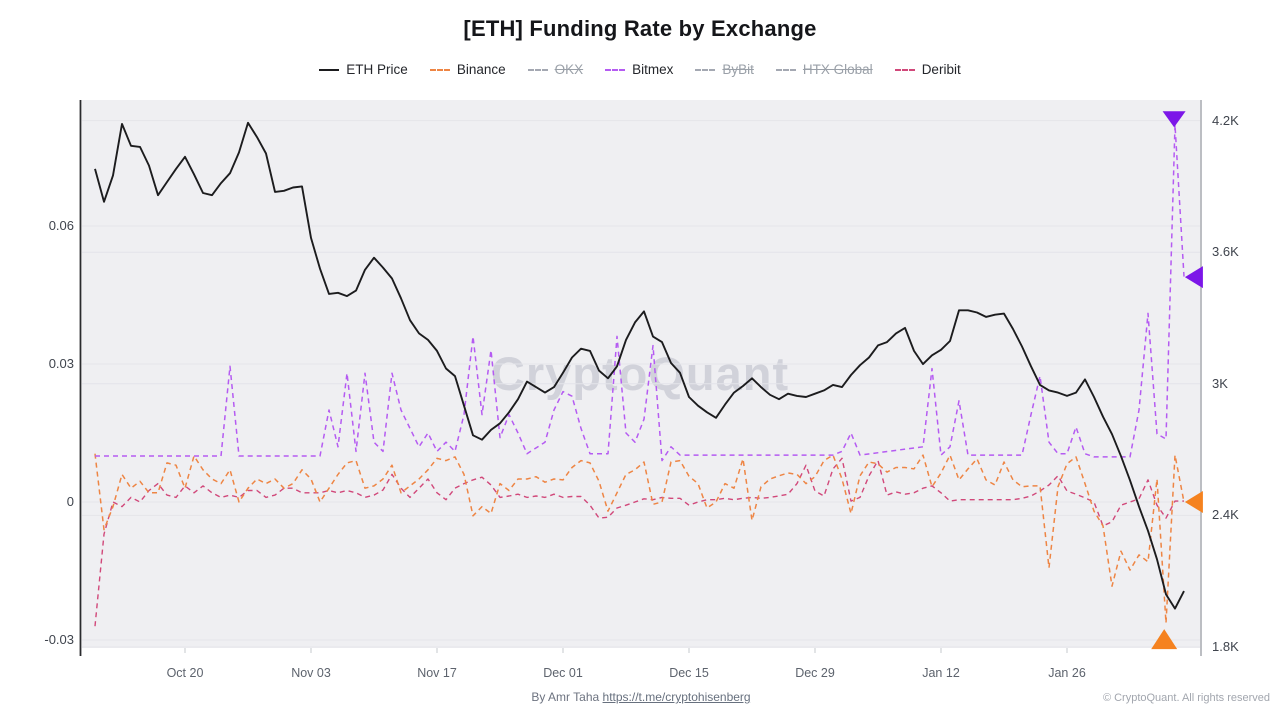  Describe the element at coordinates (640, 28) in the screenshot. I see `chart-title: [ETH] Funding Rate by Exchange` at that location.